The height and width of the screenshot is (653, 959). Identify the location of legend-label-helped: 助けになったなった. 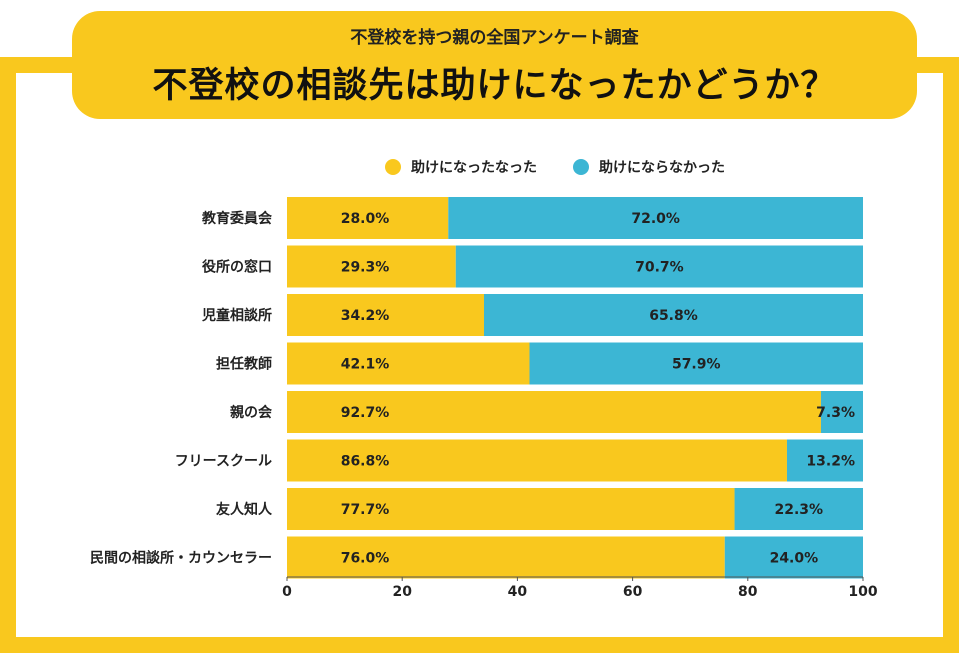
(474, 168).